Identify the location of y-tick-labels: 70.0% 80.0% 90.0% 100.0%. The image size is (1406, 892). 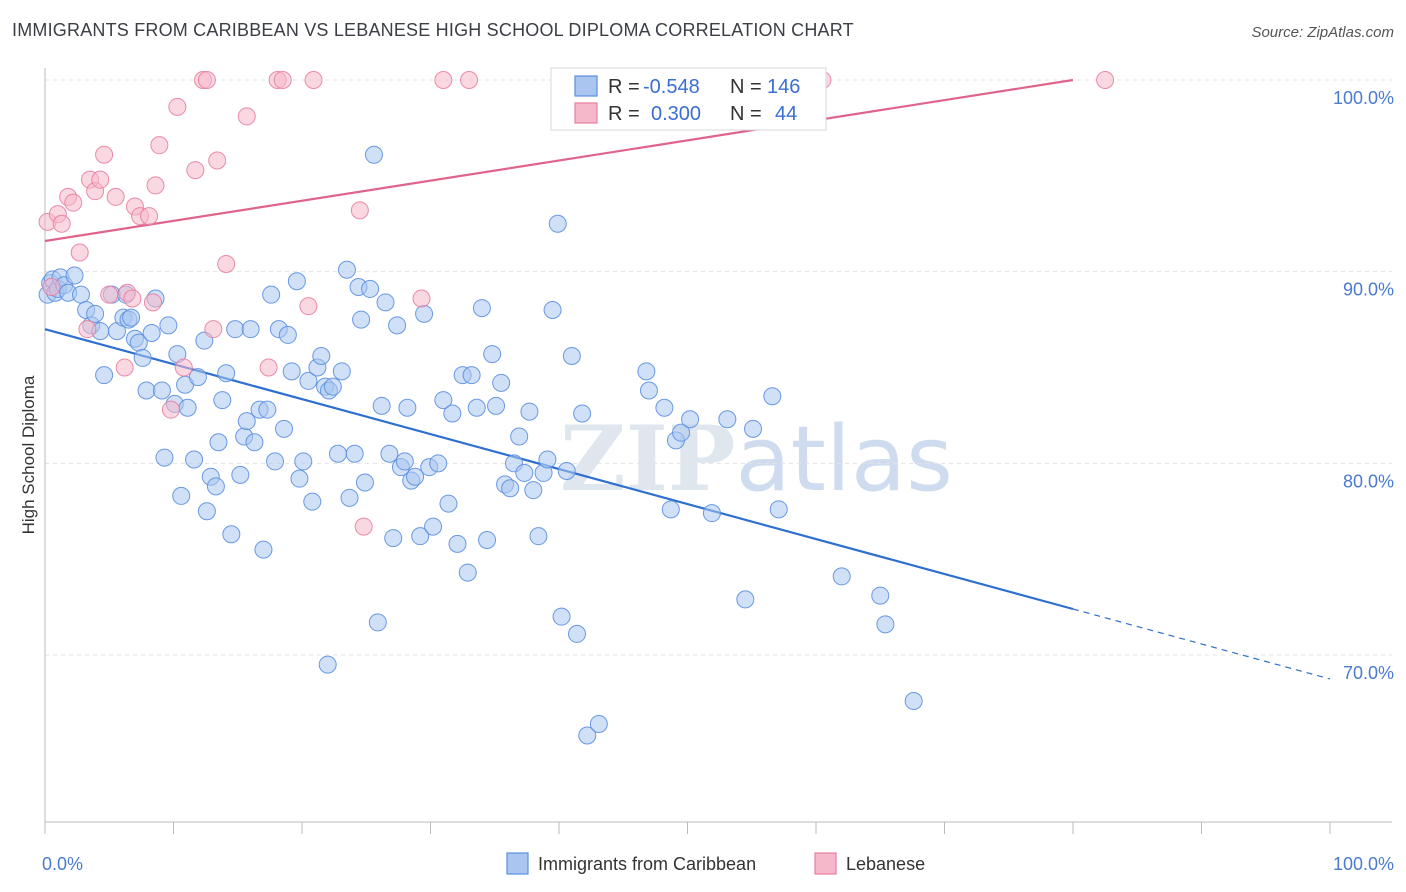
(1363, 385).